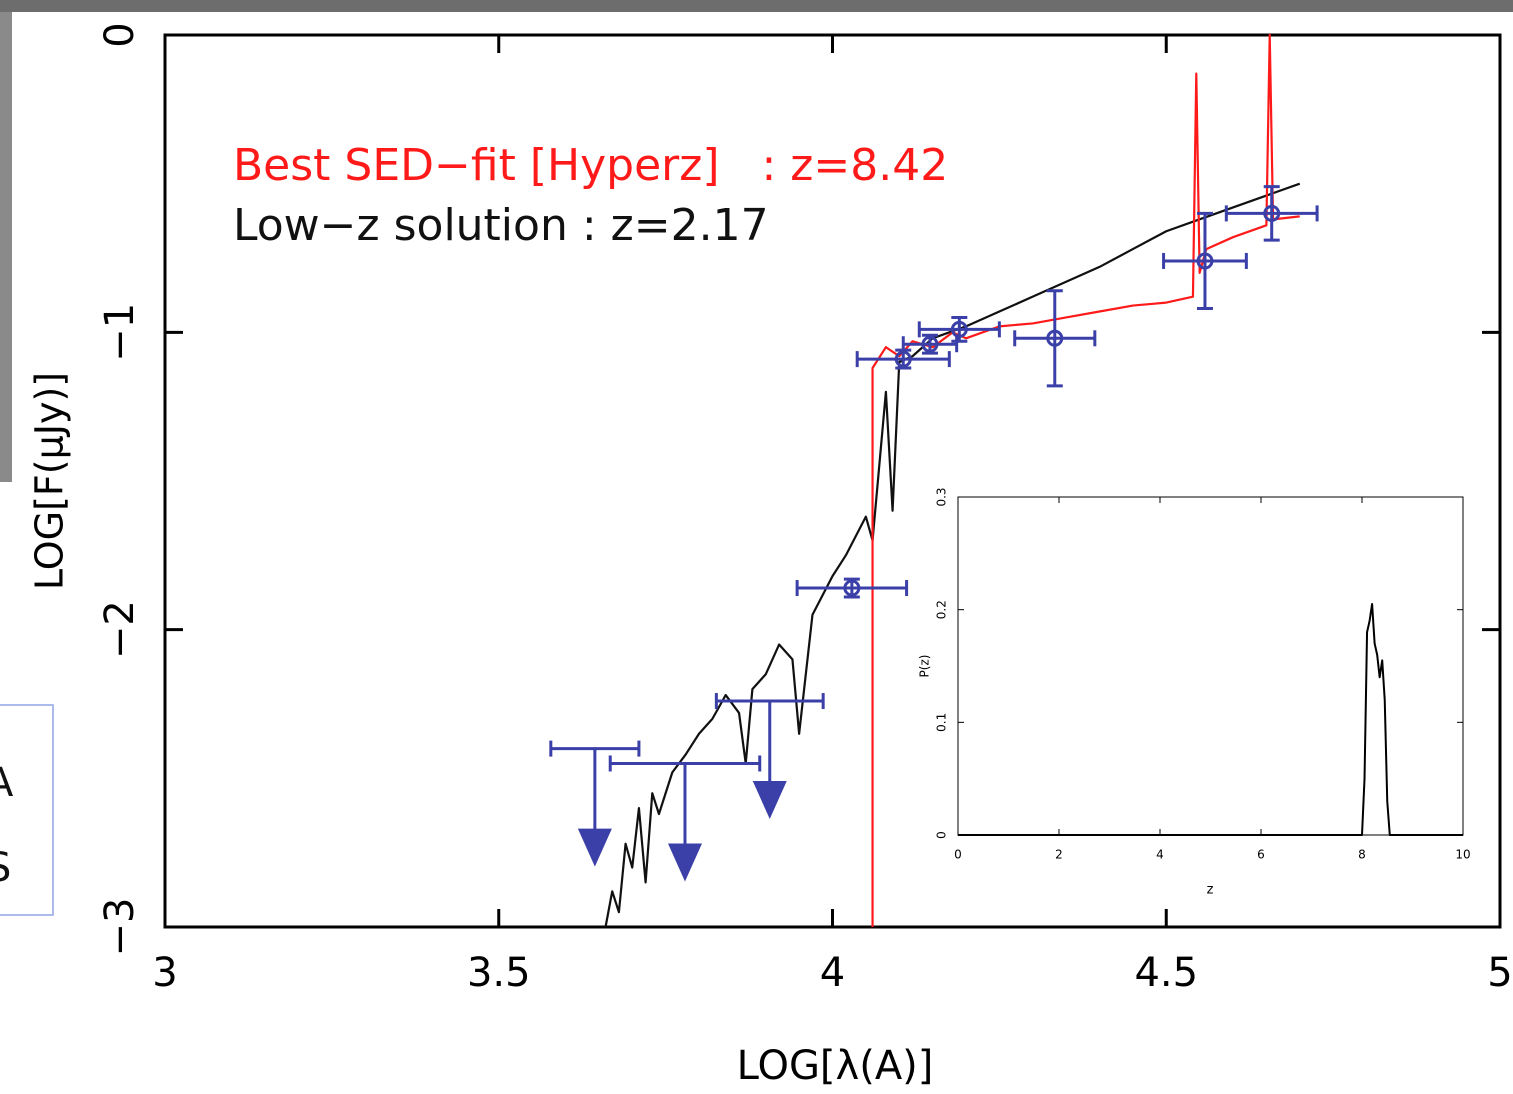 The height and width of the screenshot is (1094, 1513). What do you see at coordinates (958, 855) in the screenshot?
I see `x-tick-label: 0` at bounding box center [958, 855].